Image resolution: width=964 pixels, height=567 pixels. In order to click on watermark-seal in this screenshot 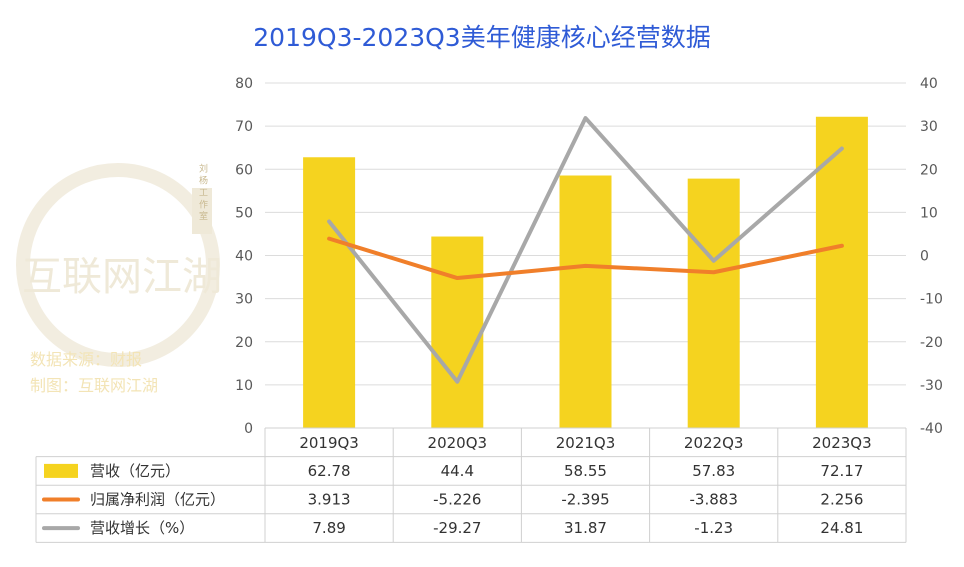, I will do `click(202, 211)`.